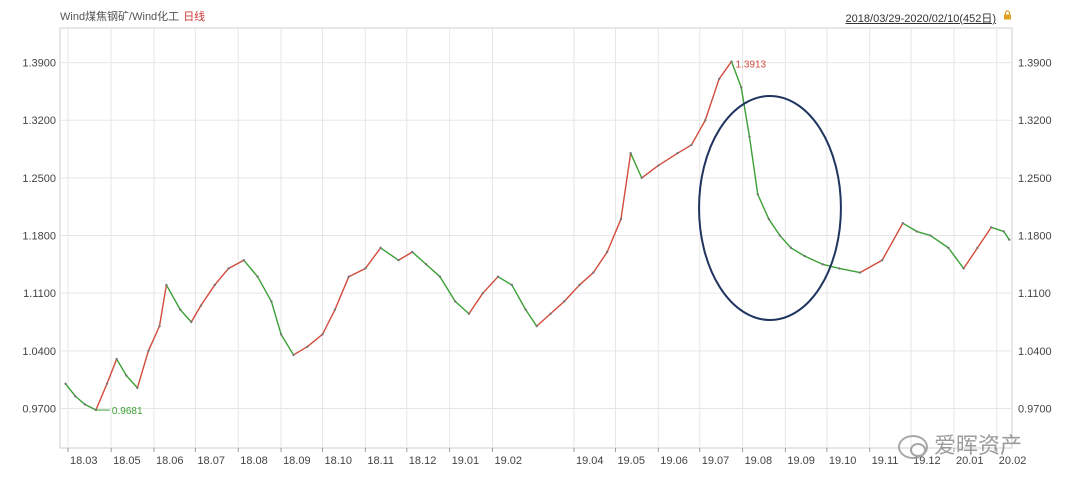 The height and width of the screenshot is (493, 1080). I want to click on x-tick-label: 19.08, so click(759, 461).